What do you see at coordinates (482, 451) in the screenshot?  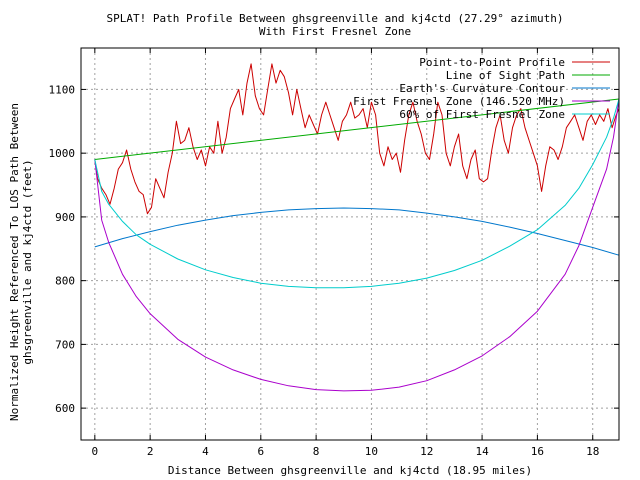 I see `x-tick-label: 14` at bounding box center [482, 451].